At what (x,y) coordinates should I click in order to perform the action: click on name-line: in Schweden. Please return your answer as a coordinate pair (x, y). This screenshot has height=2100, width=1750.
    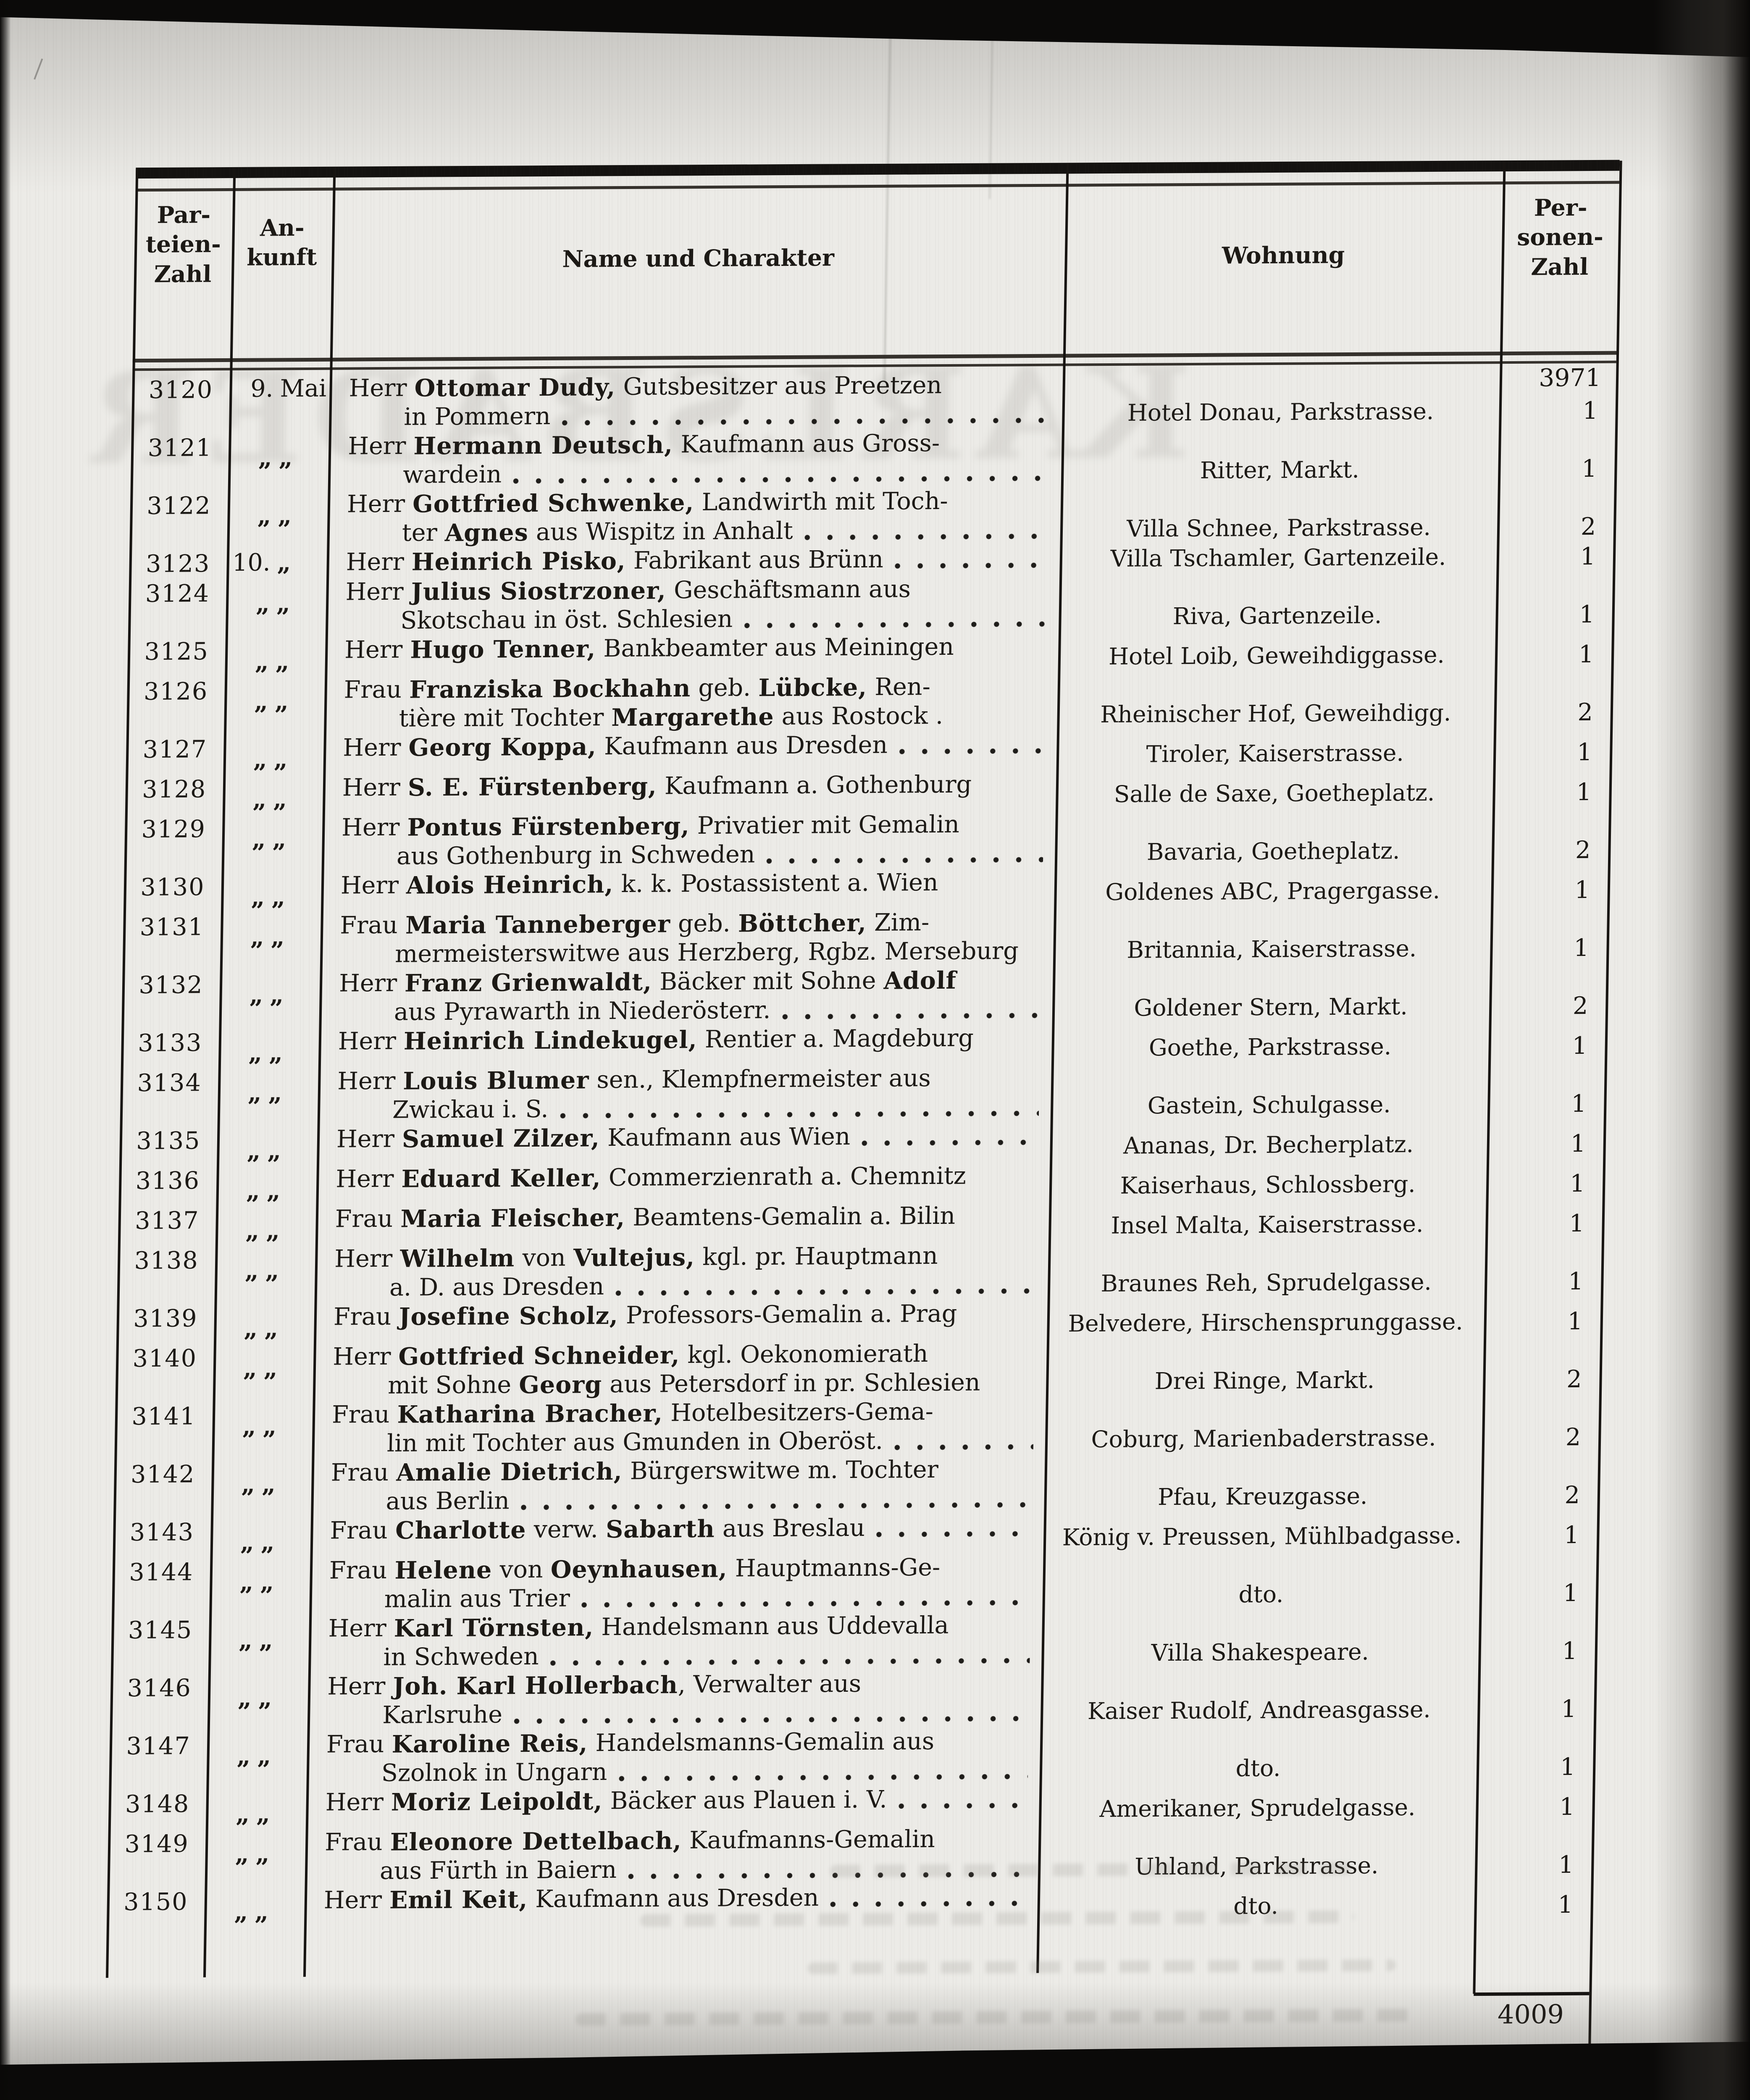
    Looking at the image, I should click on (681, 1656).